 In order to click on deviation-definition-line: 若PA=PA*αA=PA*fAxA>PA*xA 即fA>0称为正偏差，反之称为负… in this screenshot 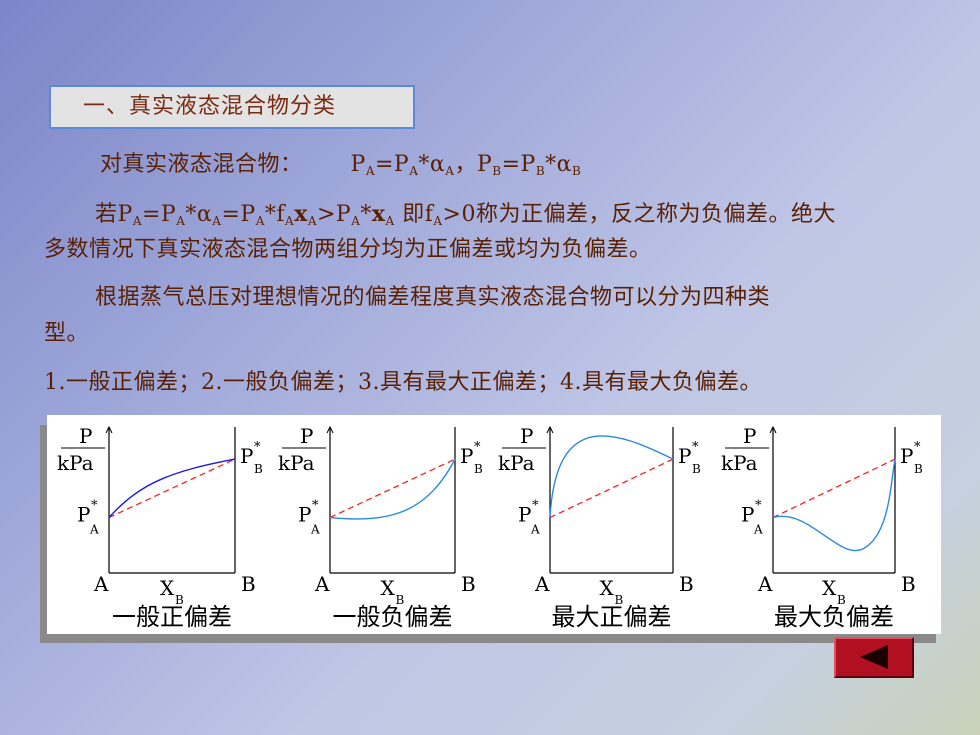, I will do `click(465, 214)`.